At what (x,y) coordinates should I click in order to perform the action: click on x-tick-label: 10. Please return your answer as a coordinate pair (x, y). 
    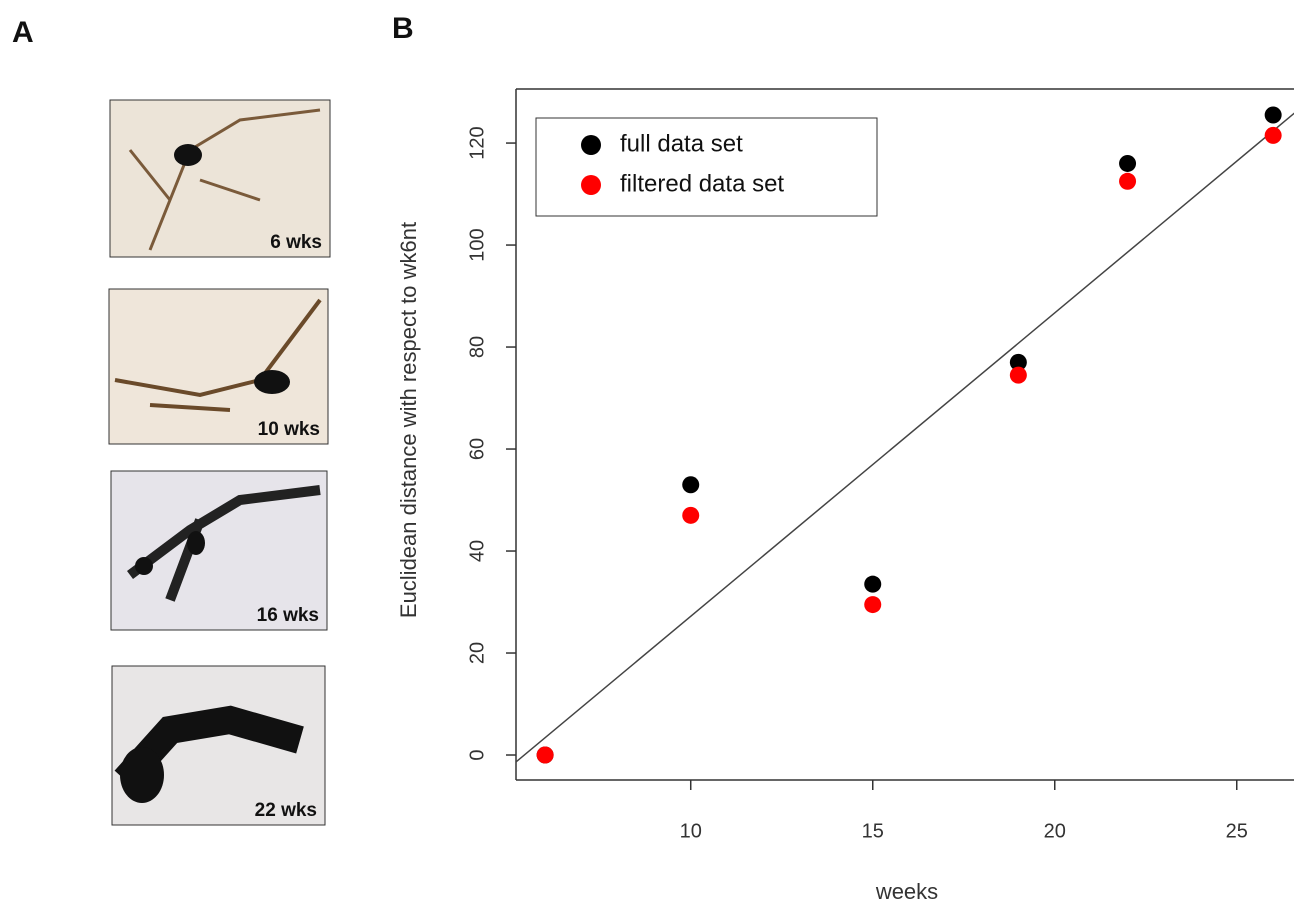
    Looking at the image, I should click on (691, 831).